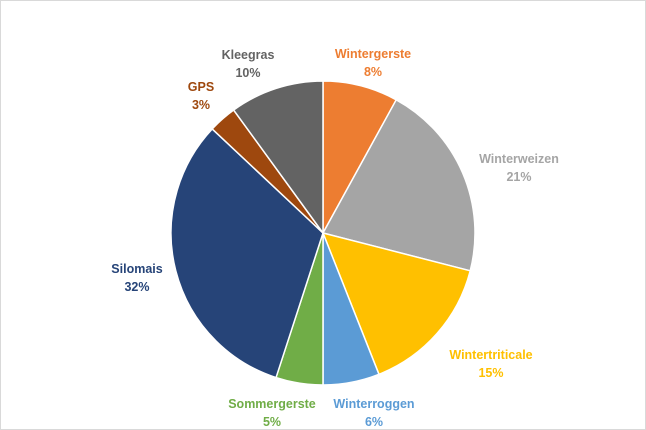 The width and height of the screenshot is (646, 430). What do you see at coordinates (373, 404) in the screenshot?
I see `slice-label-winterroggen: Winterroggen` at bounding box center [373, 404].